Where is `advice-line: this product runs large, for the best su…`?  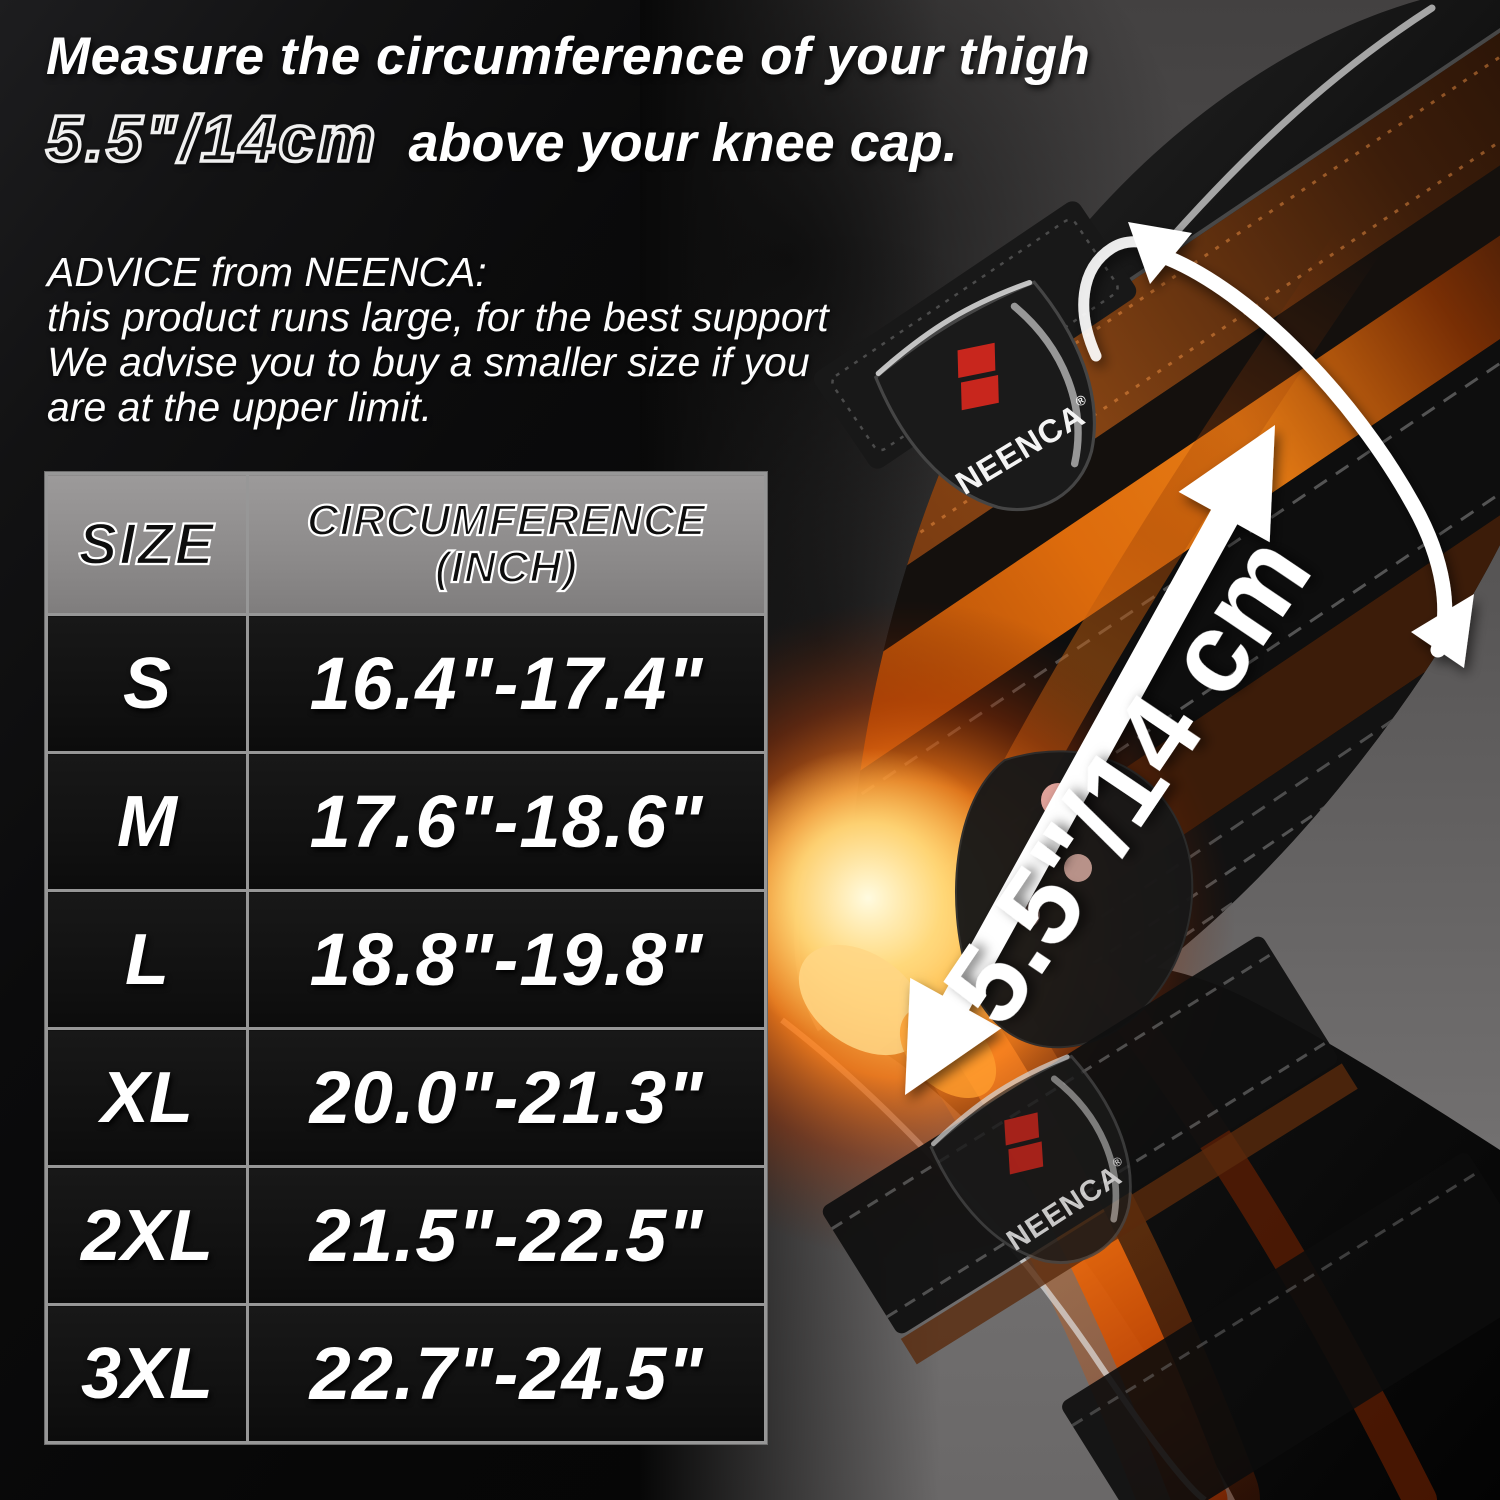
advice-line: this product runs large, for the best su… is located at coordinates (438, 317).